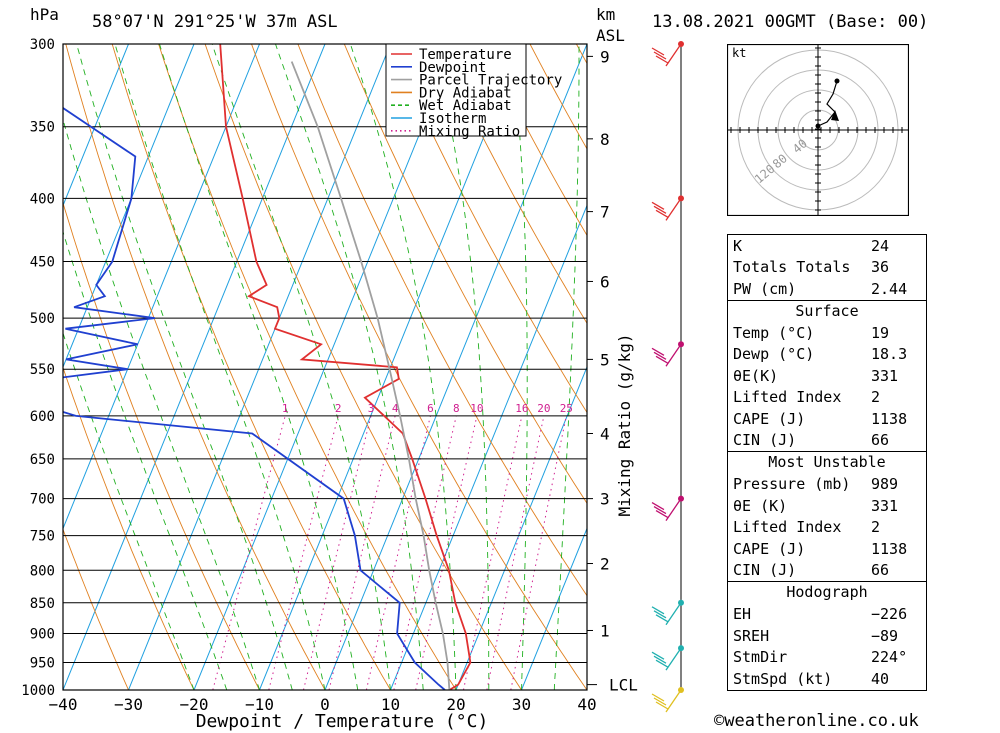 Image resolution: width=1000 pixels, height=733 pixels. Describe the element at coordinates (452, 68) in the screenshot. I see `legend-label: Dewpoint` at that location.